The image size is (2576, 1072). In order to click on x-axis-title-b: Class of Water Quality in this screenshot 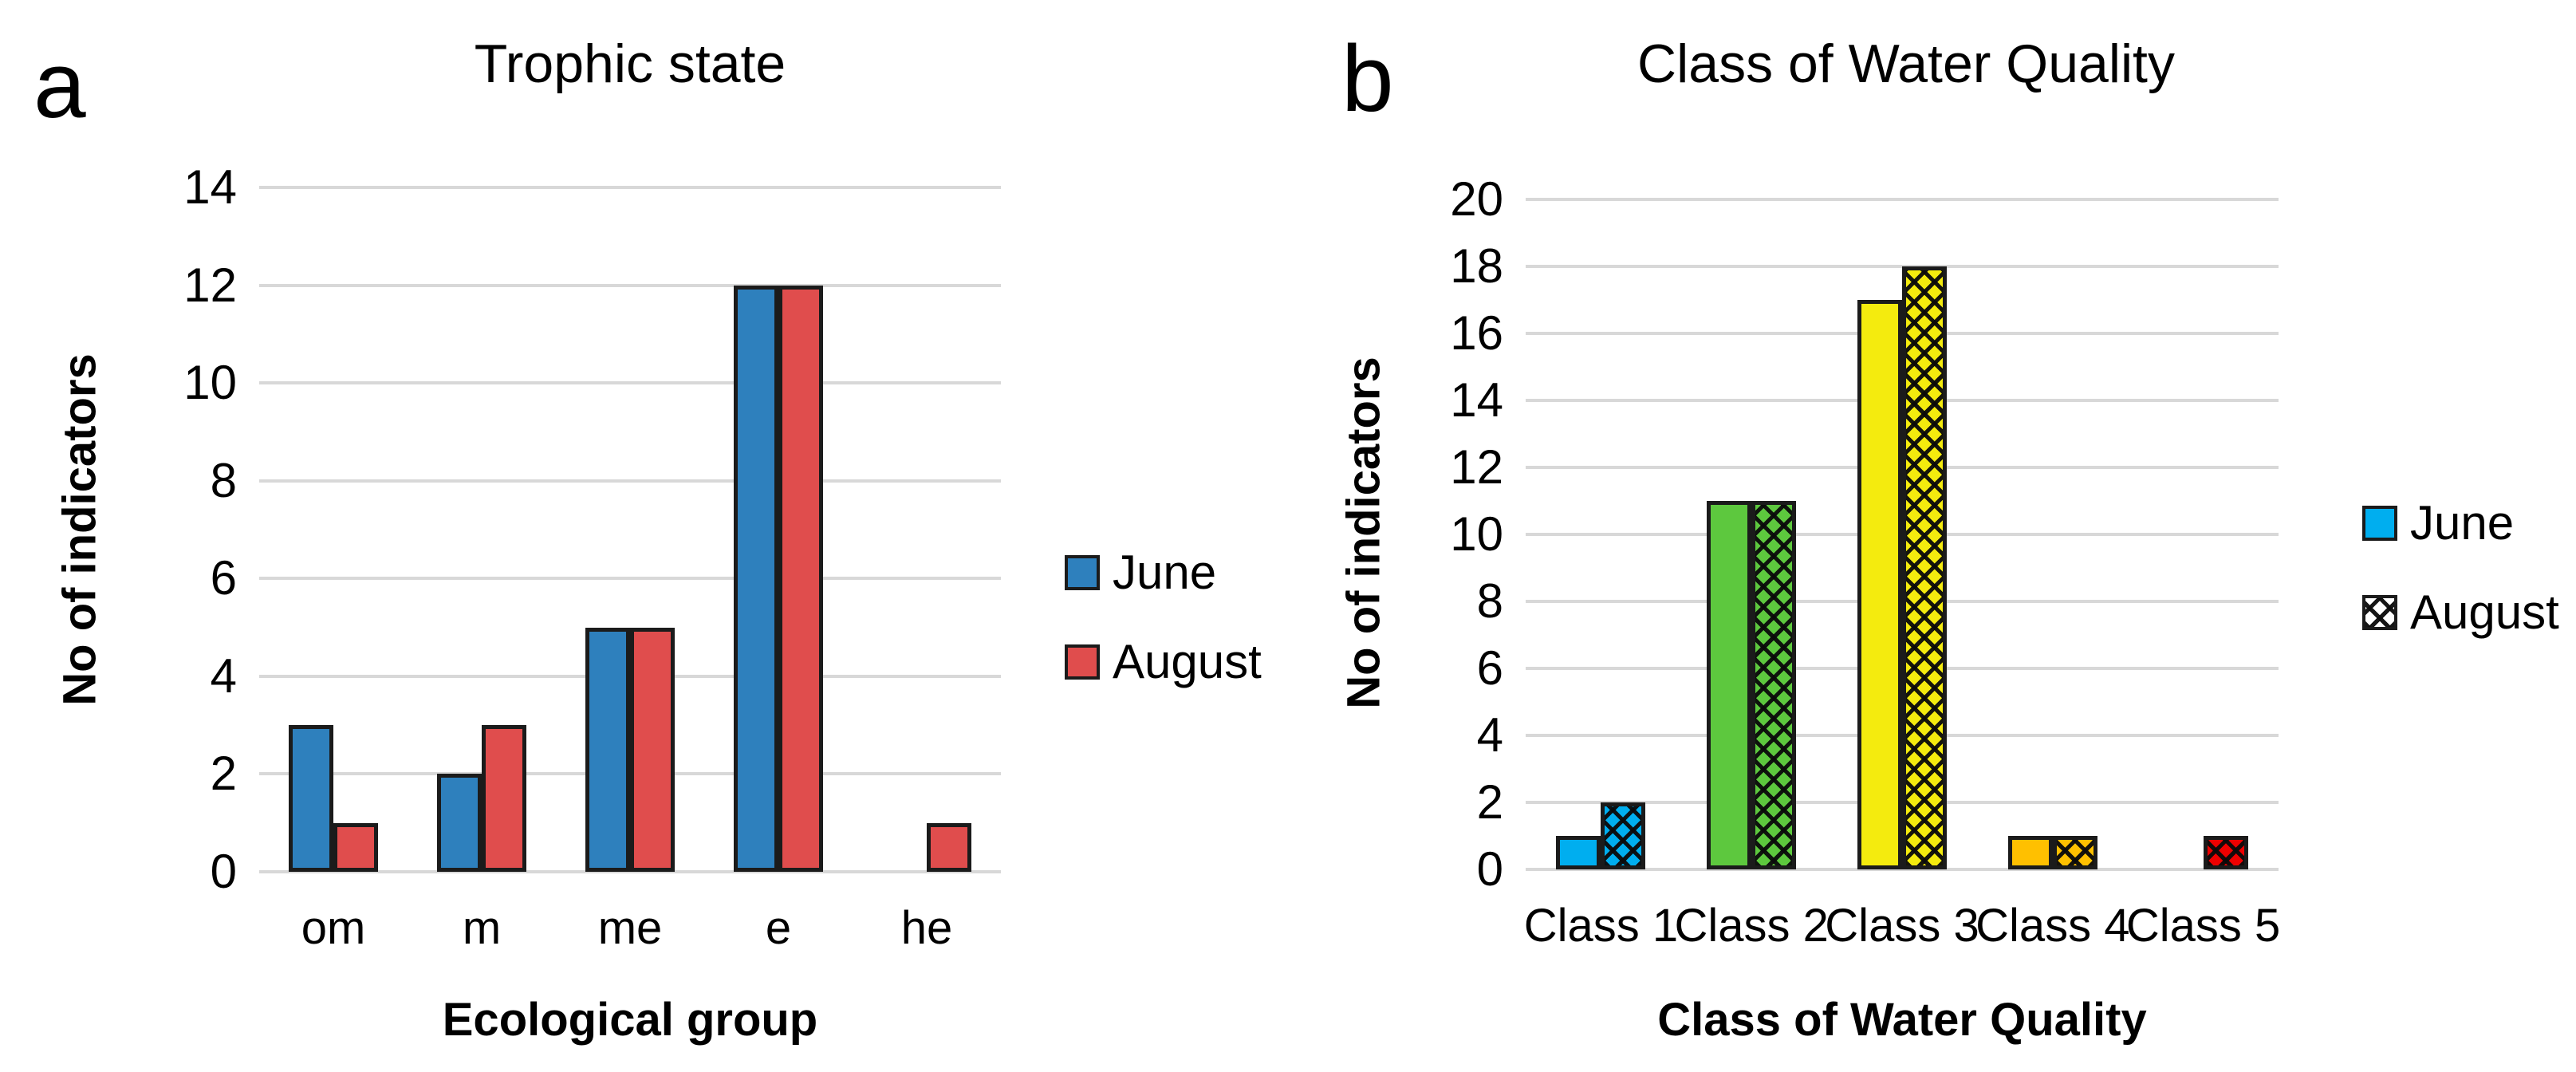, I will do `click(1902, 1020)`.